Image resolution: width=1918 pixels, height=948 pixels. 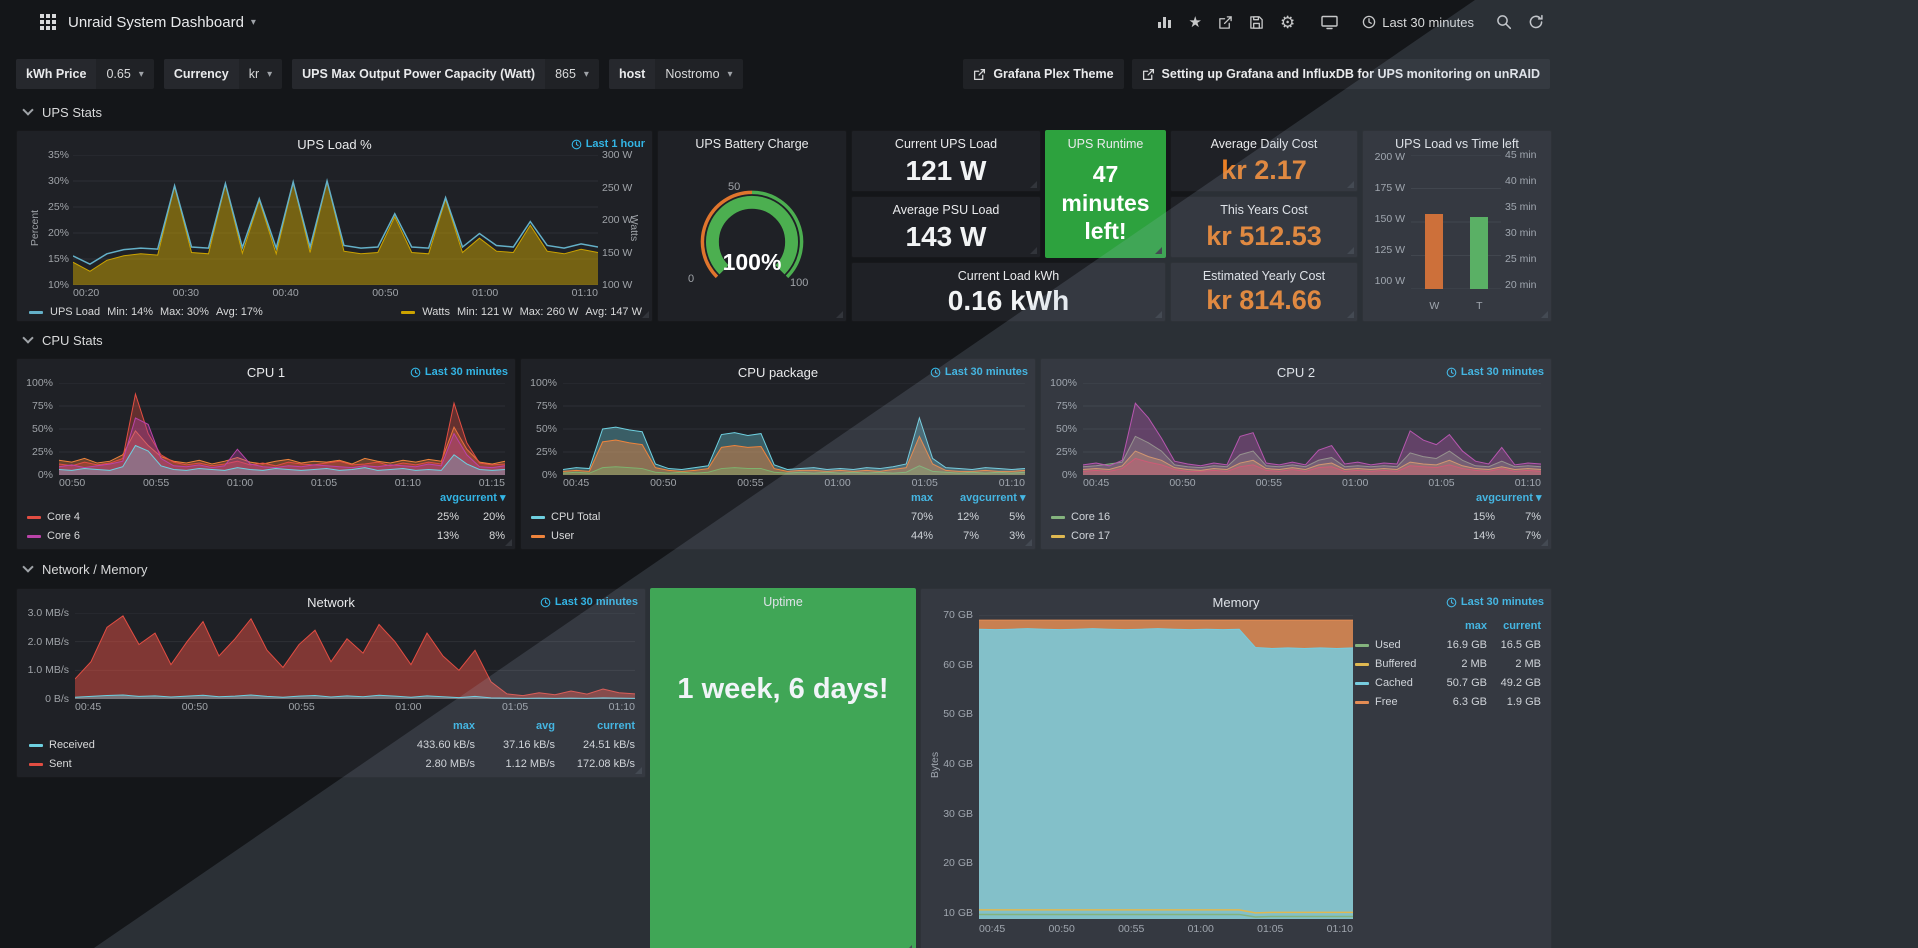 I want to click on row-header-cpu-stats: CPU Stats, so click(x=62, y=340).